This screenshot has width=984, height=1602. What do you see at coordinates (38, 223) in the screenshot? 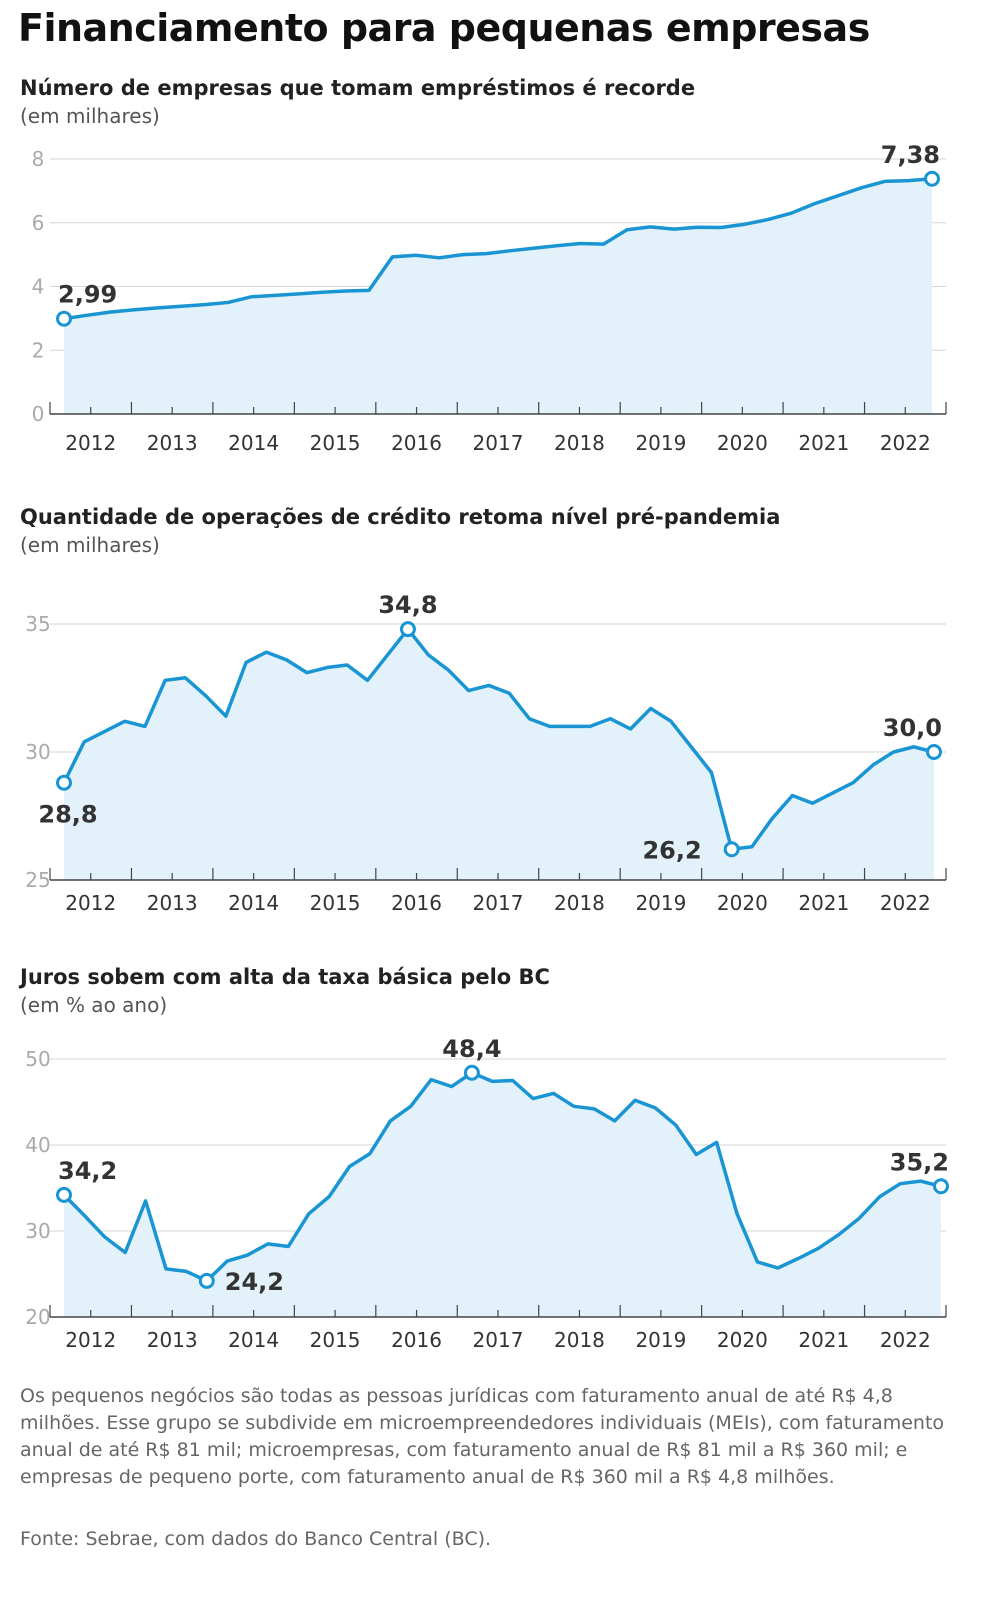
I see `y-tick-label: 6` at bounding box center [38, 223].